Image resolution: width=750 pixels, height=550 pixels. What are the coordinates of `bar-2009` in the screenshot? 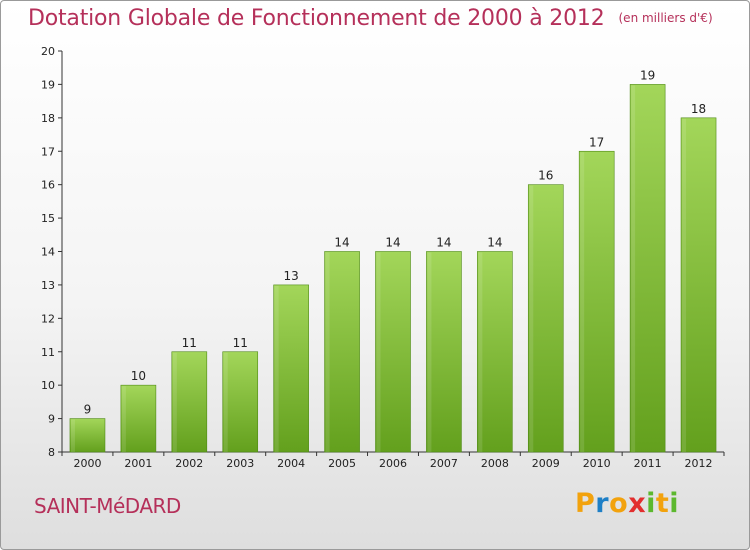 It's located at (545, 318).